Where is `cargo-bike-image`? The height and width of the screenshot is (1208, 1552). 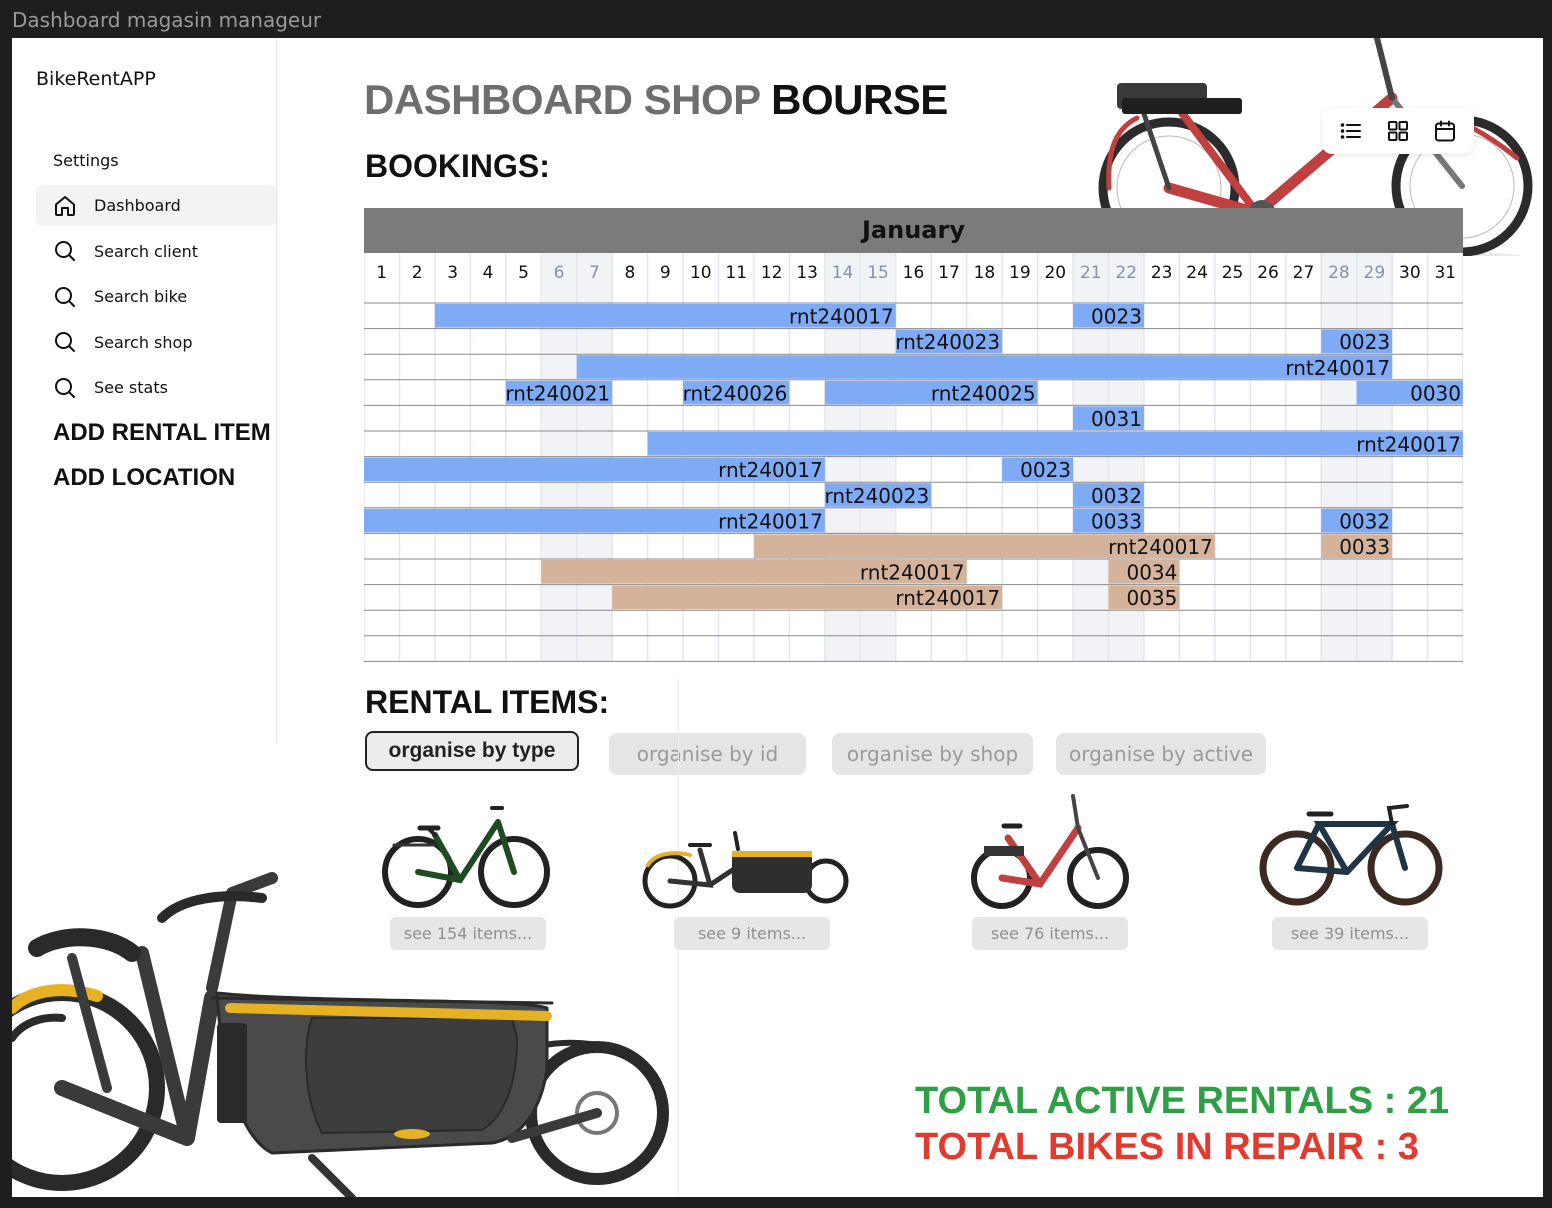 cargo-bike-image is located at coordinates (745, 870).